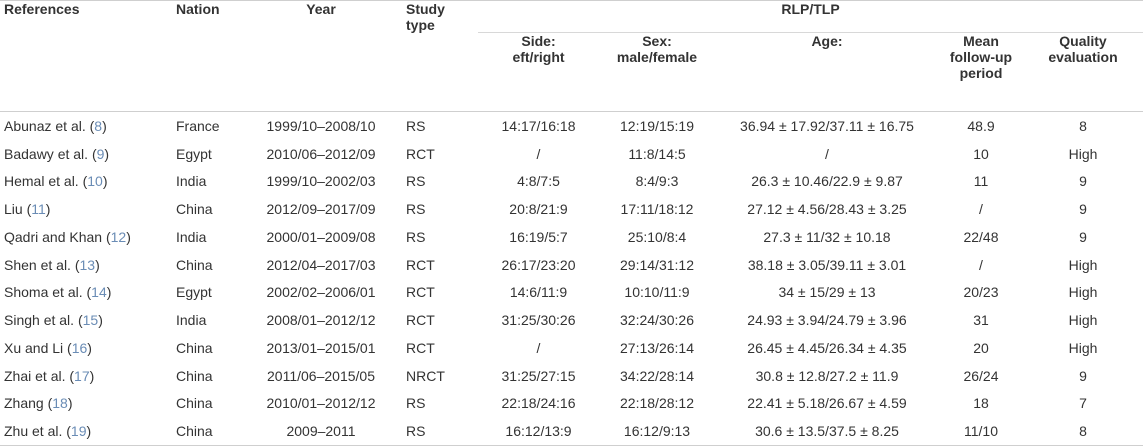 Image resolution: width=1143 pixels, height=446 pixels. Describe the element at coordinates (98, 125) in the screenshot. I see `reference-citation-link: 8` at that location.